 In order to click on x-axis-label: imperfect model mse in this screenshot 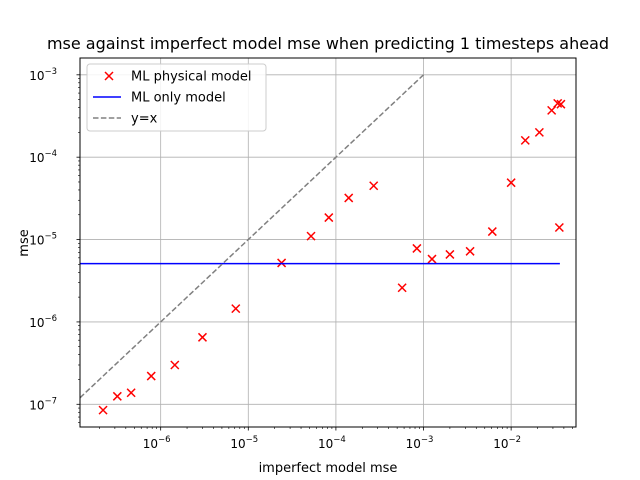, I will do `click(328, 468)`.